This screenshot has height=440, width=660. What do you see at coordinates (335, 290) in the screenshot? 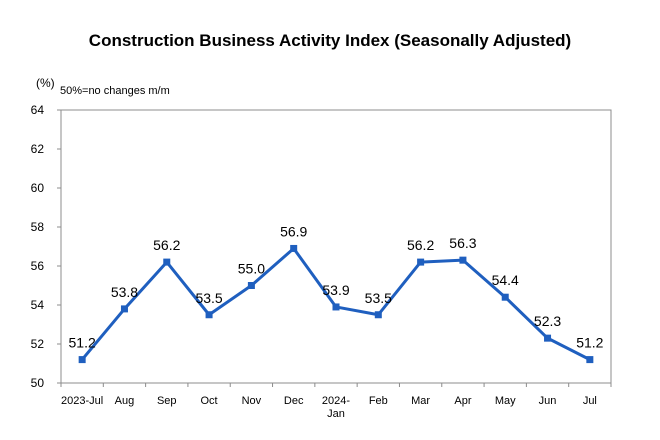
I see `data-label: 53.9` at bounding box center [335, 290].